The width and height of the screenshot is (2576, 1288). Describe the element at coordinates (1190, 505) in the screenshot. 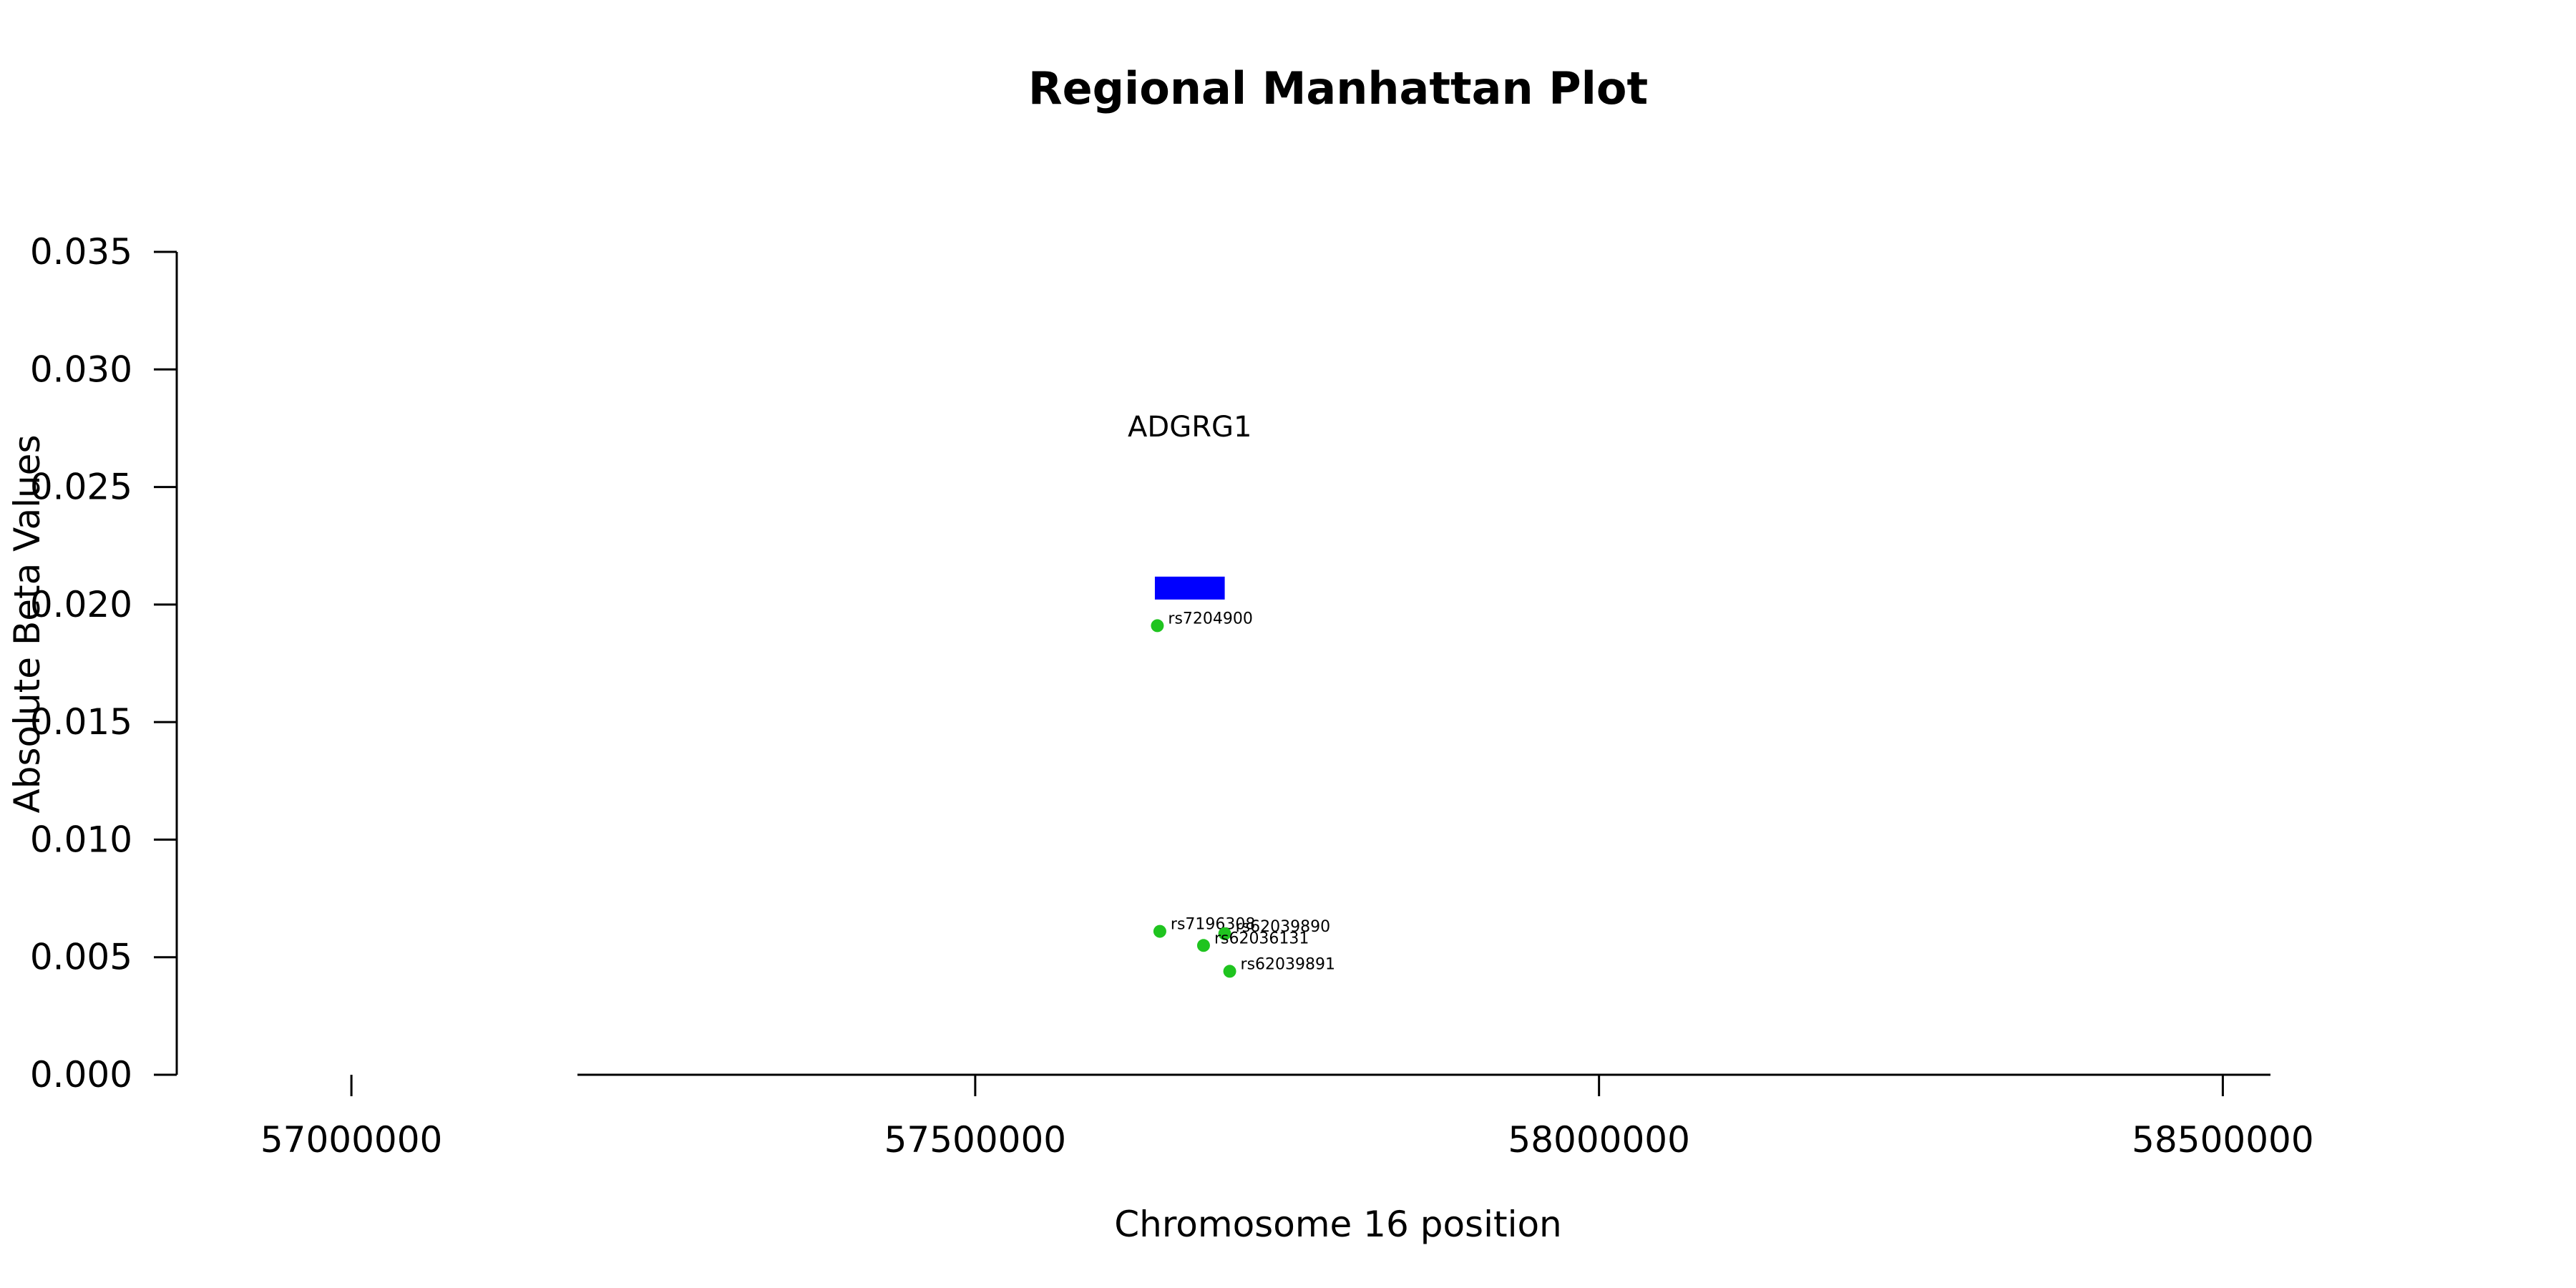

I see `gene-track: ADGRG1` at that location.